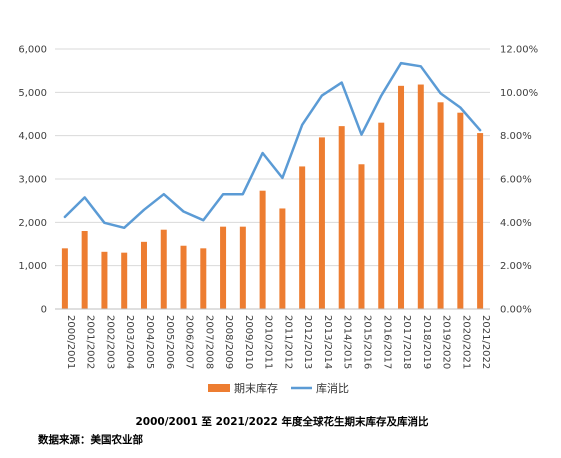  Describe the element at coordinates (70, 342) in the screenshot. I see `x-tick-label: 2000/2001` at that location.